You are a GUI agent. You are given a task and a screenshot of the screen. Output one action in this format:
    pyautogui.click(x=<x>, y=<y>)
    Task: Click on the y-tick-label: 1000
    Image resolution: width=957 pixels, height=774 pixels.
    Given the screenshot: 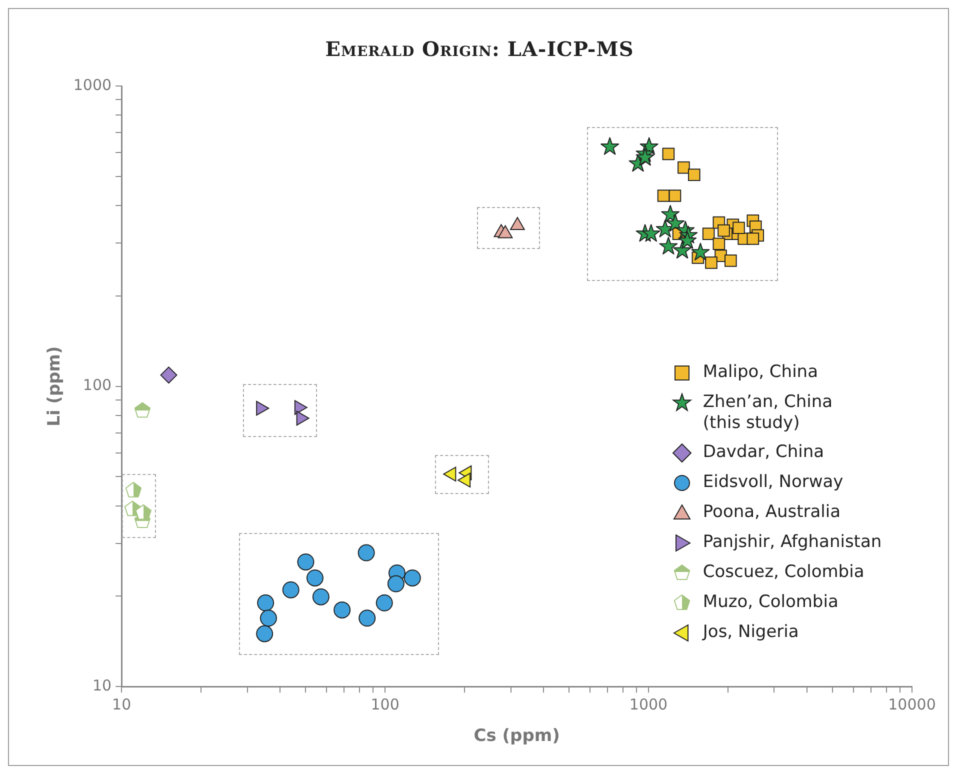 What is the action you would take?
    pyautogui.click(x=92, y=85)
    